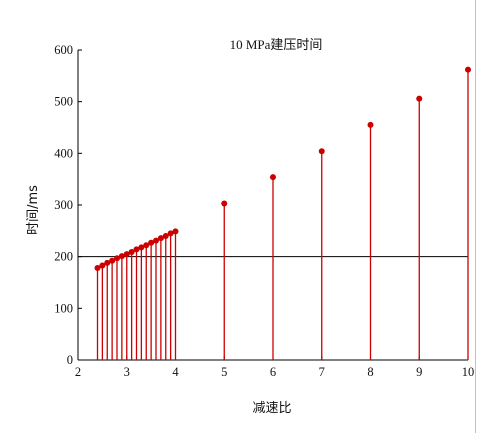 The image size is (488, 433). Describe the element at coordinates (127, 372) in the screenshot. I see `x-tick-label: 3` at that location.